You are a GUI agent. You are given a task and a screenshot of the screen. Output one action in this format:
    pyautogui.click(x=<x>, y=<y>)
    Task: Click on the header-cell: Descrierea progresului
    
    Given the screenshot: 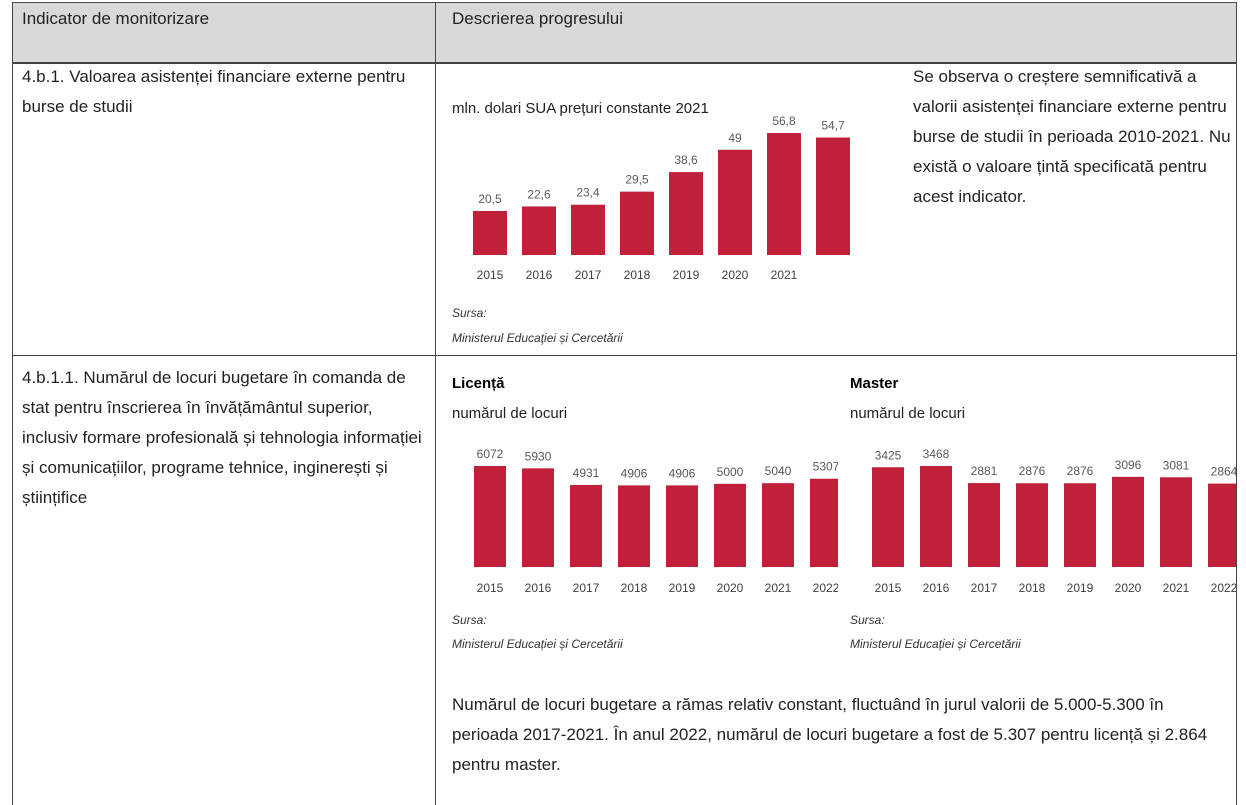 What is the action you would take?
    pyautogui.click(x=538, y=18)
    